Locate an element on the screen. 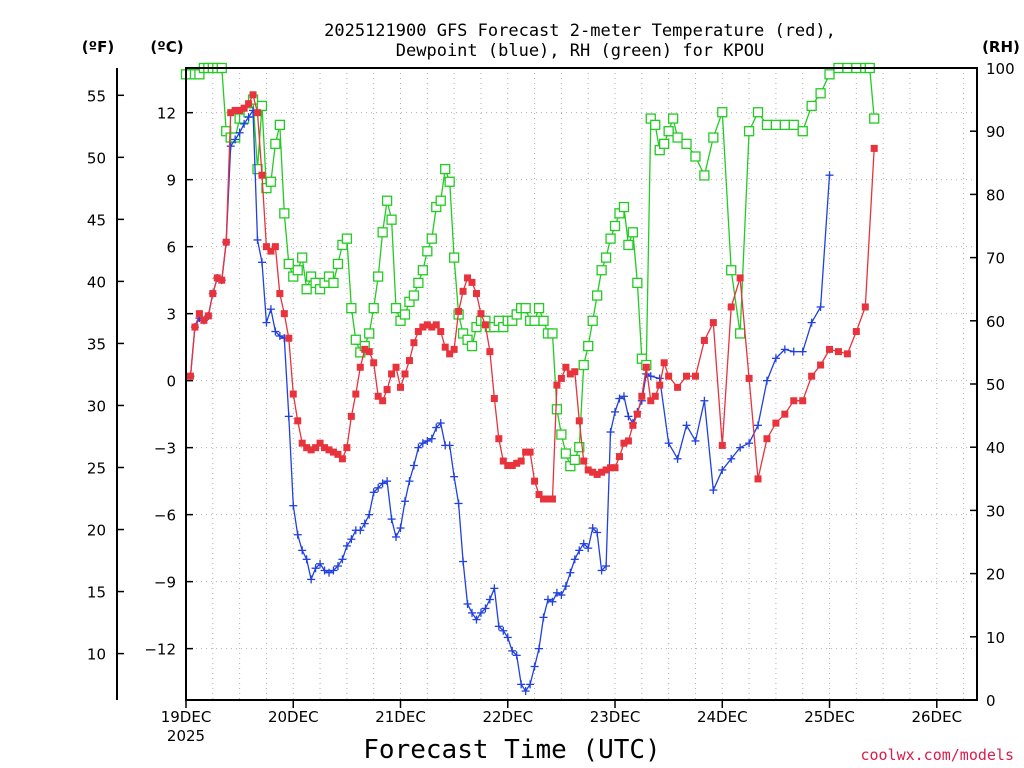  rh-tick-label: 80 is located at coordinates (995, 195).